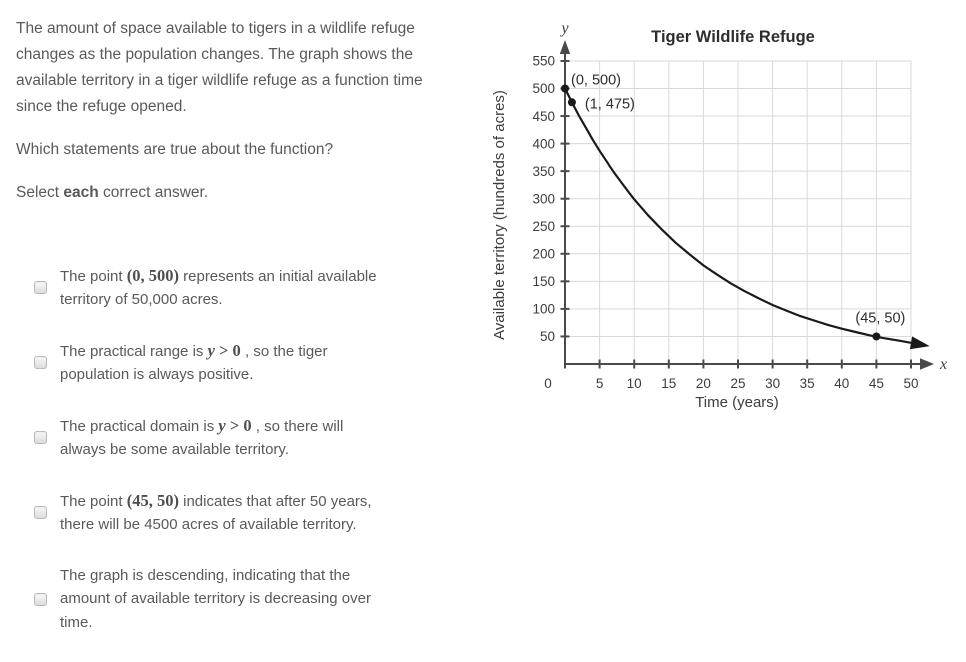  What do you see at coordinates (40, 192) in the screenshot?
I see `instruction-prefix: Select` at bounding box center [40, 192].